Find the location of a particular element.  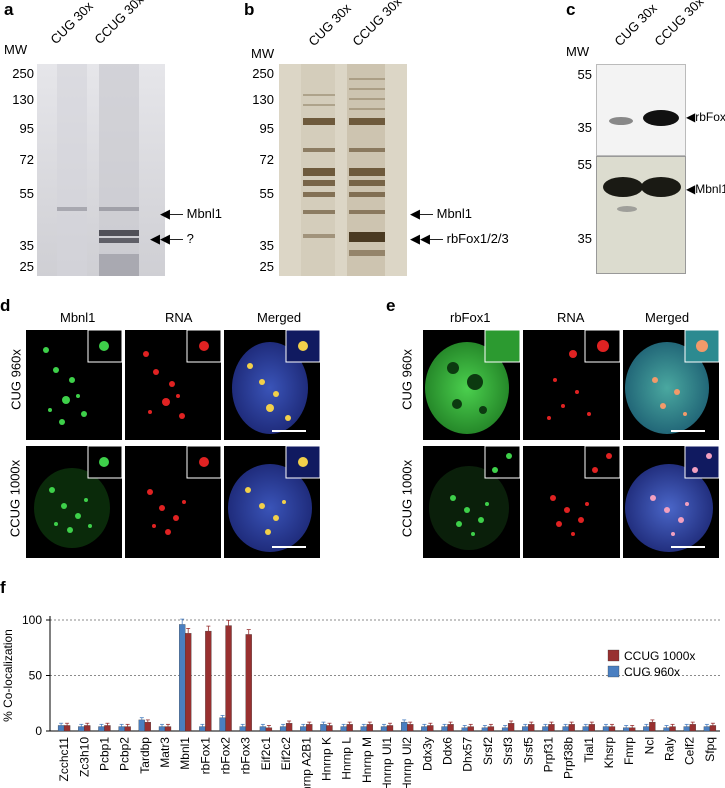

x-tick-label: Ddx6 is located at coordinates (448, 751).